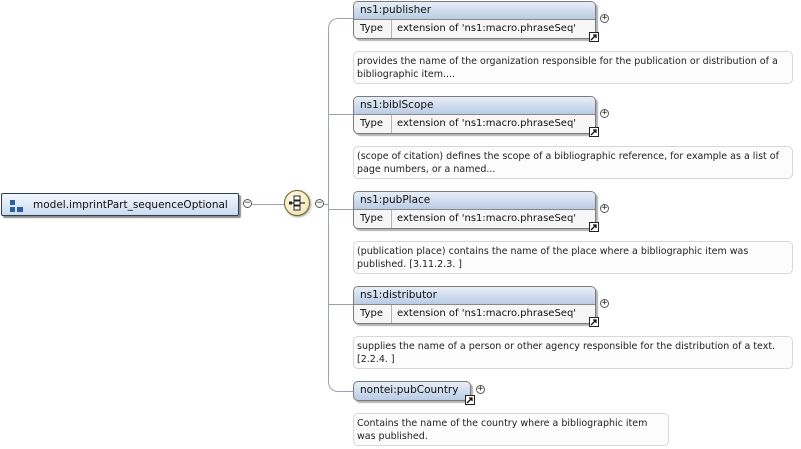  I want to click on element-name: ns1:pubPlace, so click(474, 201).